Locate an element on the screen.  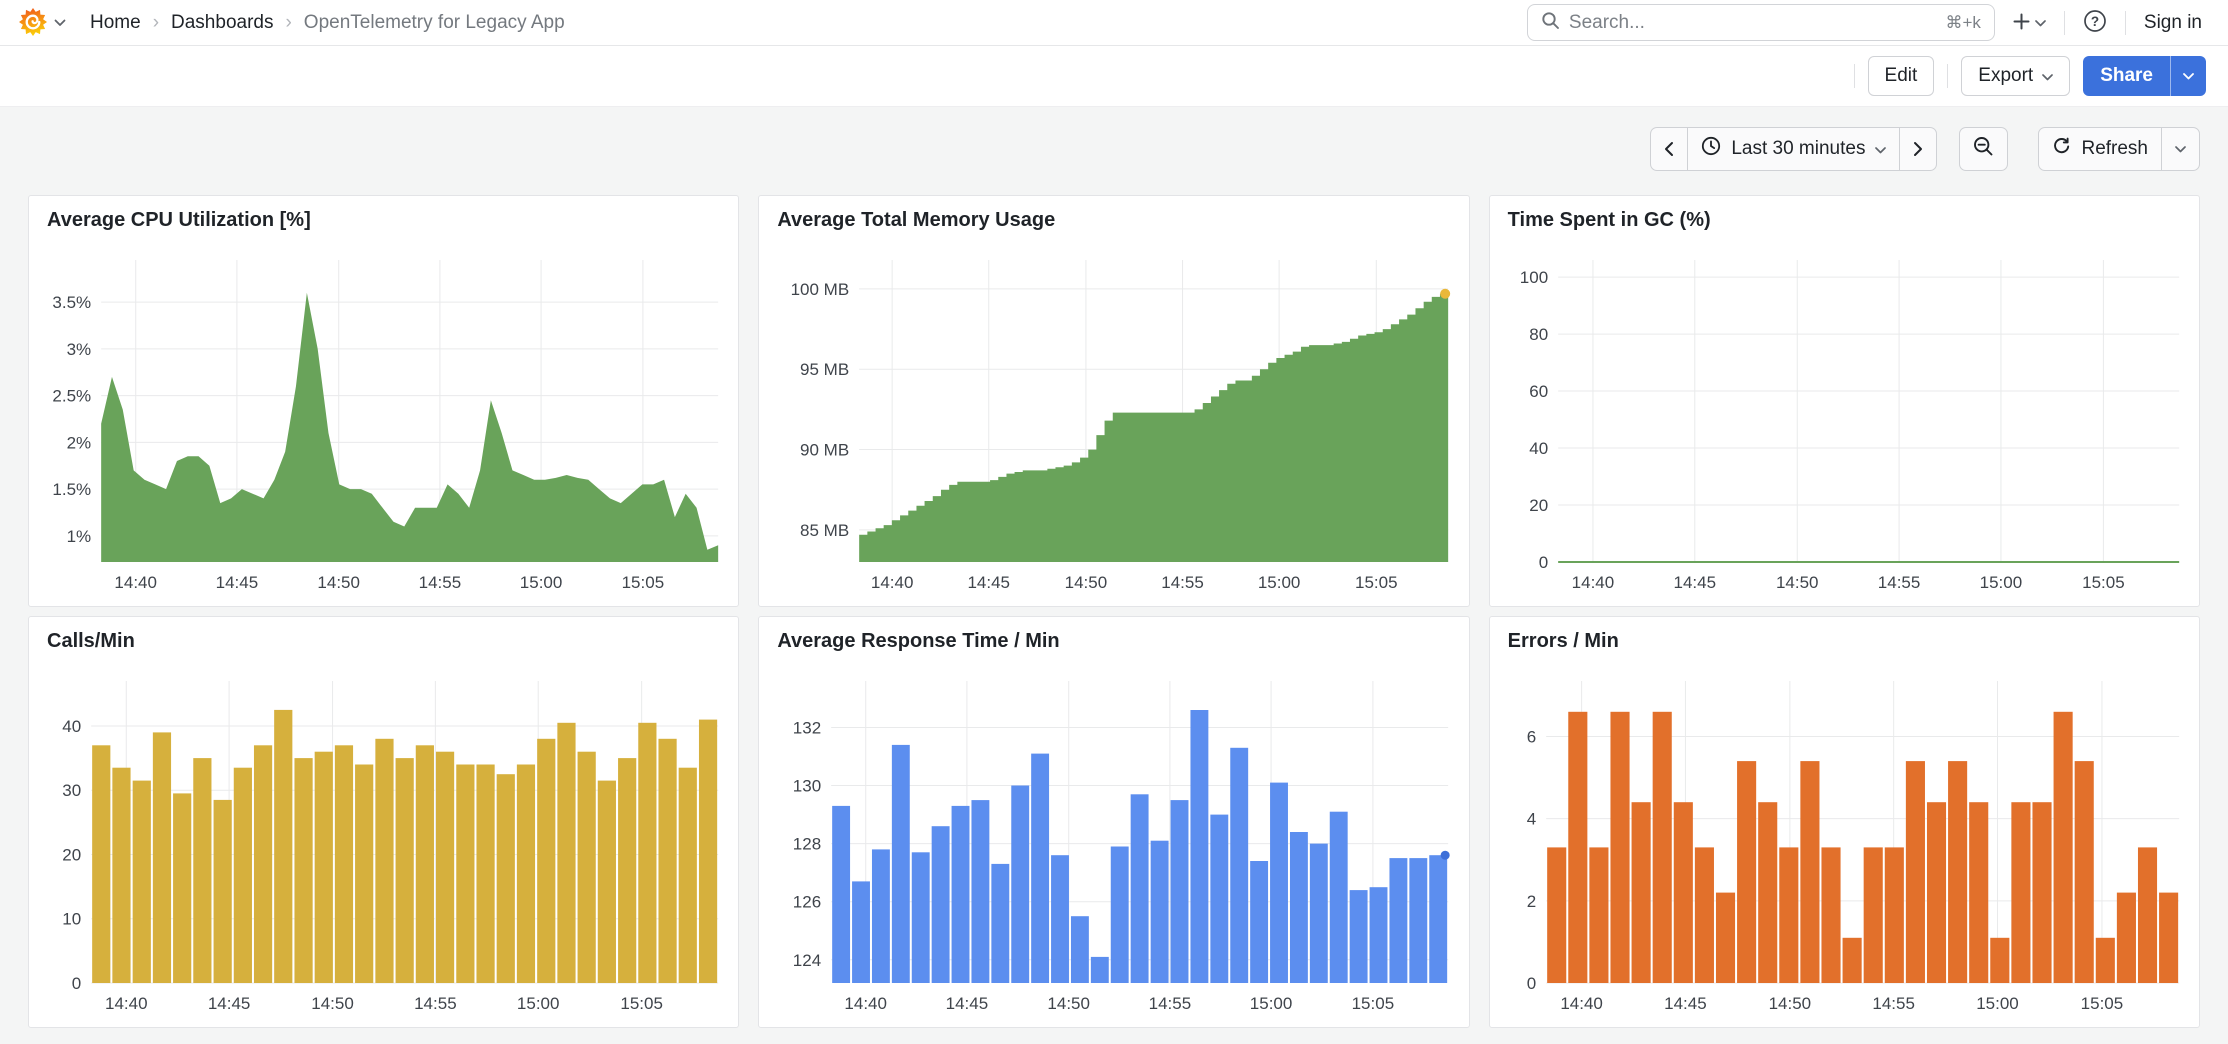
svg-text: 128 is located at coordinates (807, 844).